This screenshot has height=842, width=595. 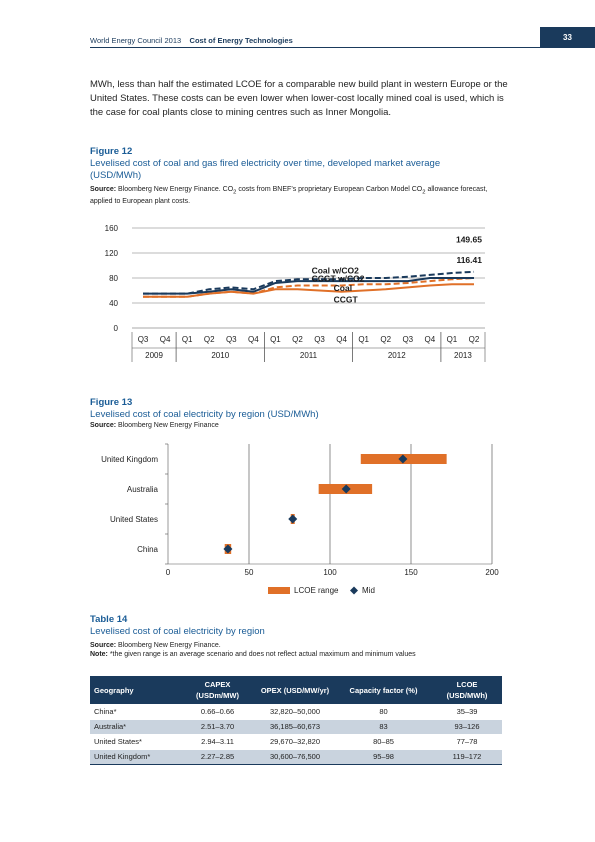 I want to click on cell-capacity: 80–85, so click(x=383, y=742).